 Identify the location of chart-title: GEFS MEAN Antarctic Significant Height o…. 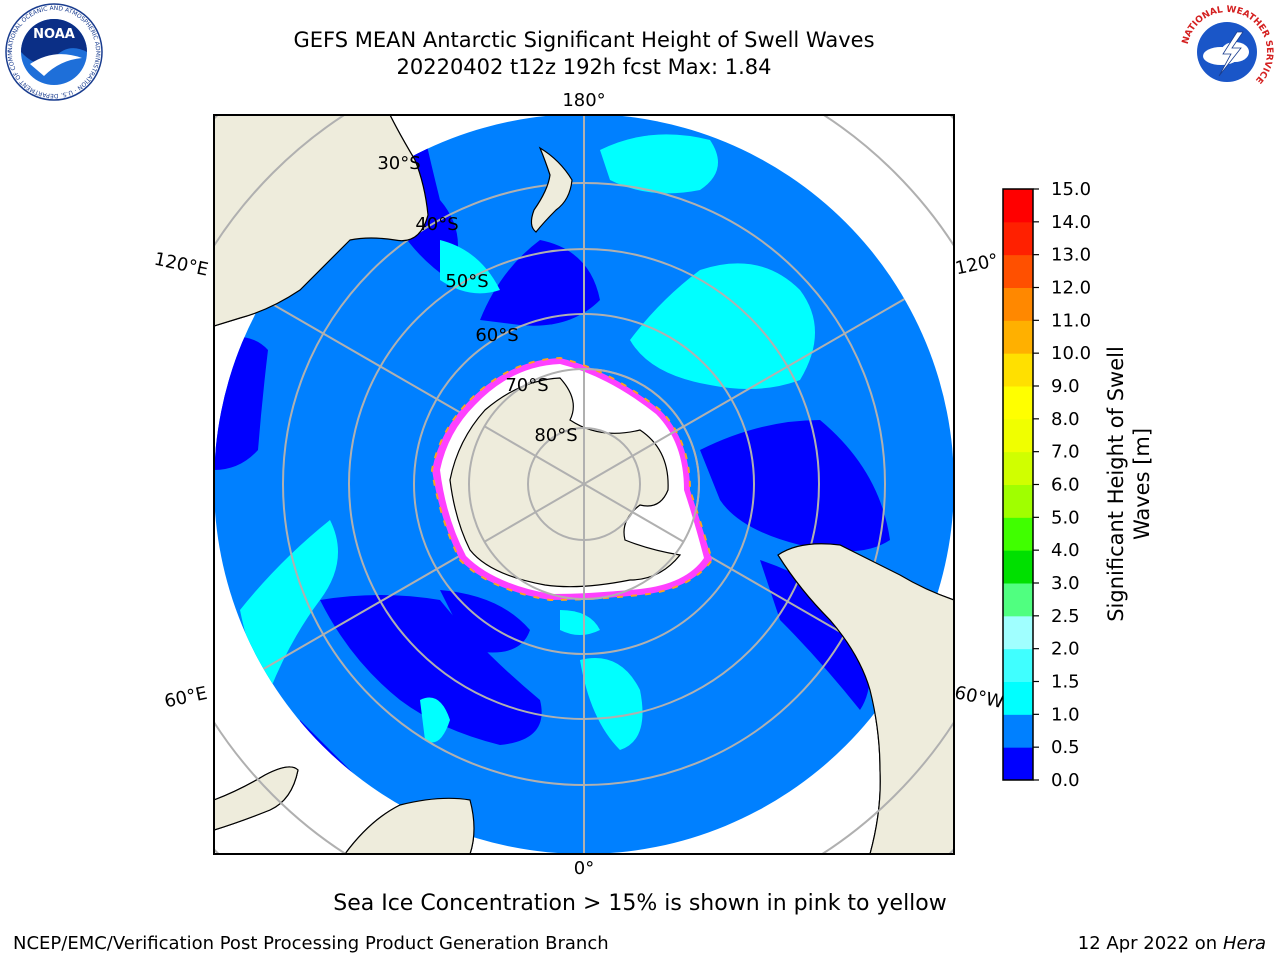
(584, 40).